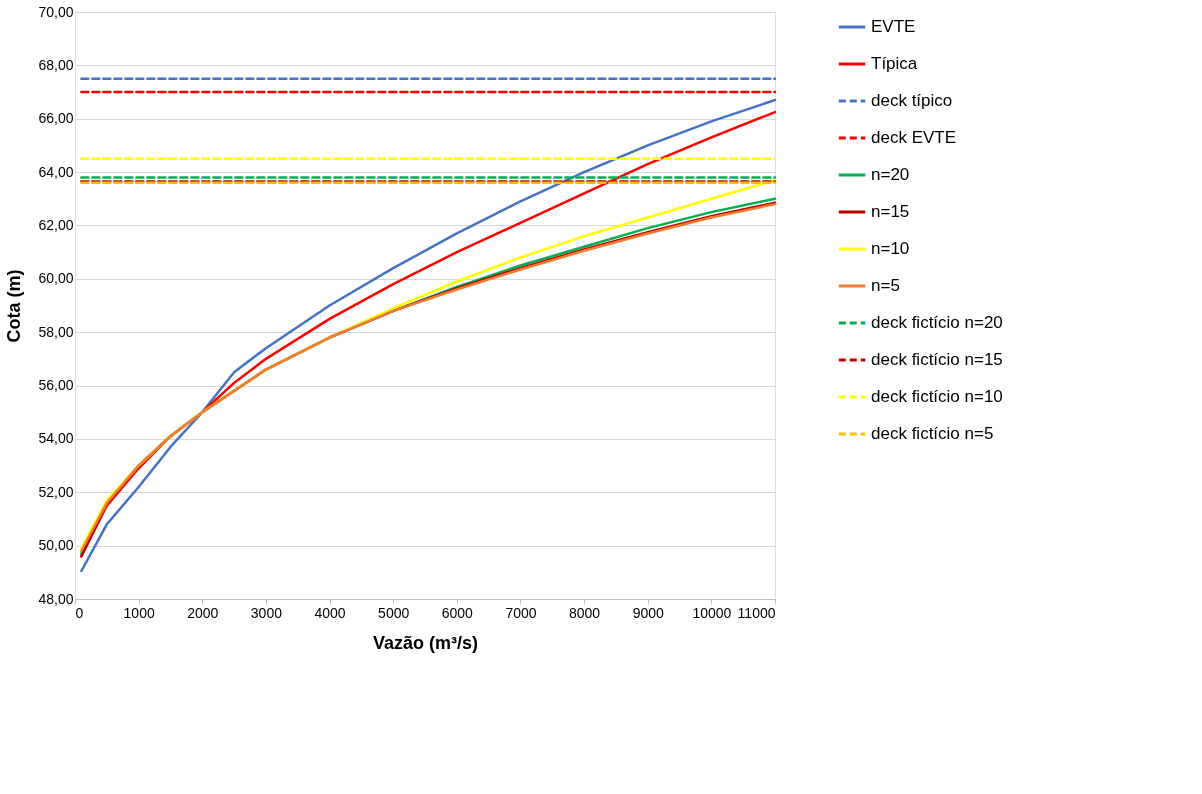  Describe the element at coordinates (56, 545) in the screenshot. I see `y-tick-label: 50,00` at that location.